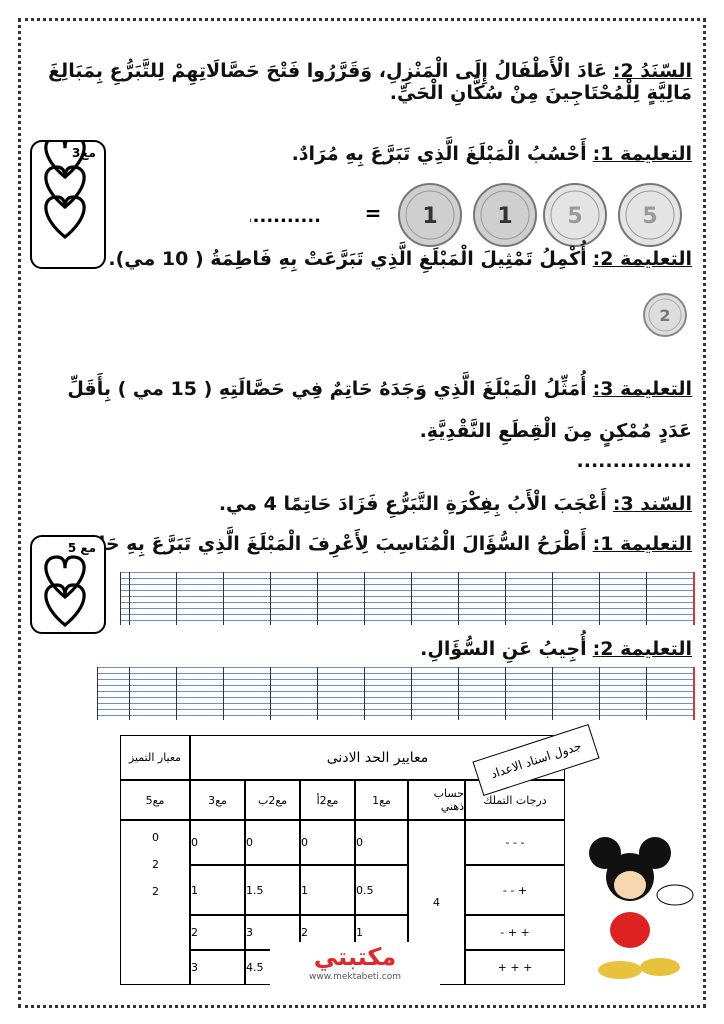 The width and height of the screenshot is (724, 1024). Describe the element at coordinates (217, 800) in the screenshot. I see `header: مع3` at that location.